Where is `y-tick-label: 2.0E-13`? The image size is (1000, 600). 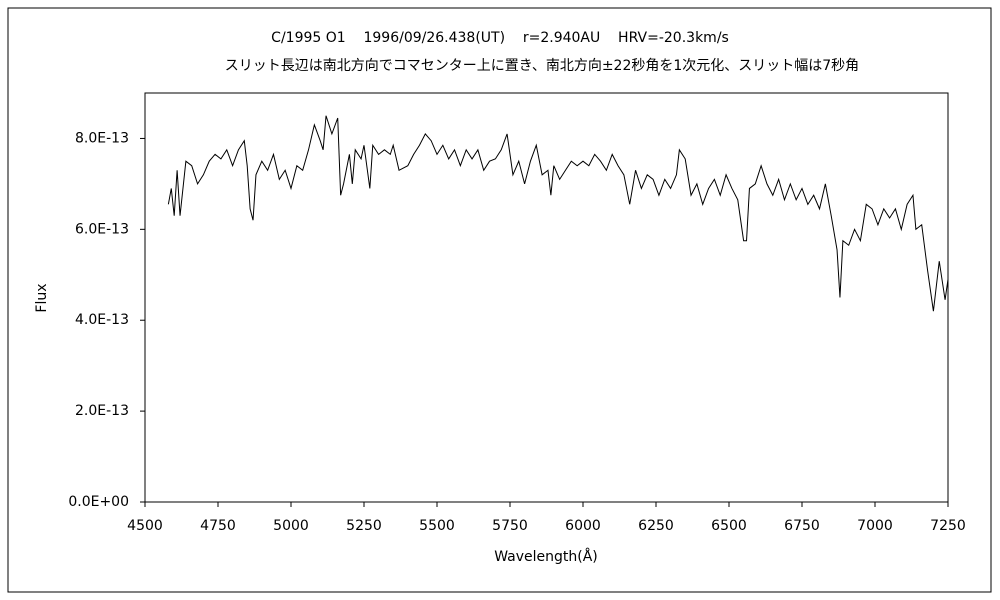 y-tick-label: 2.0E-13 is located at coordinates (102, 411).